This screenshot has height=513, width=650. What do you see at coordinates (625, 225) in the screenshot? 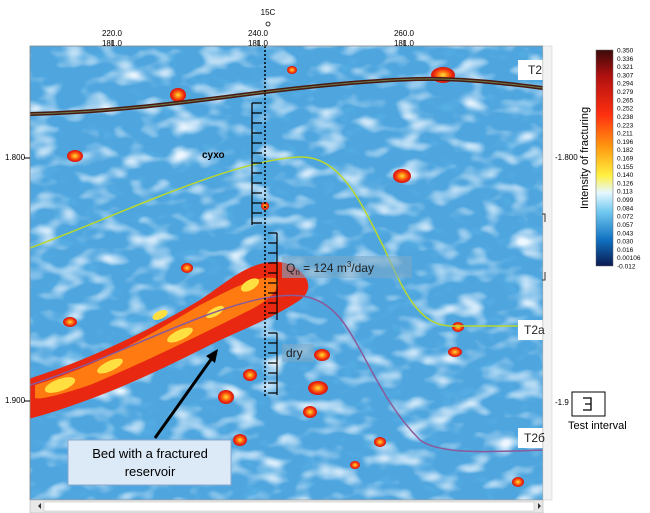
I see `colorbar-label: 0.057` at bounding box center [625, 225].